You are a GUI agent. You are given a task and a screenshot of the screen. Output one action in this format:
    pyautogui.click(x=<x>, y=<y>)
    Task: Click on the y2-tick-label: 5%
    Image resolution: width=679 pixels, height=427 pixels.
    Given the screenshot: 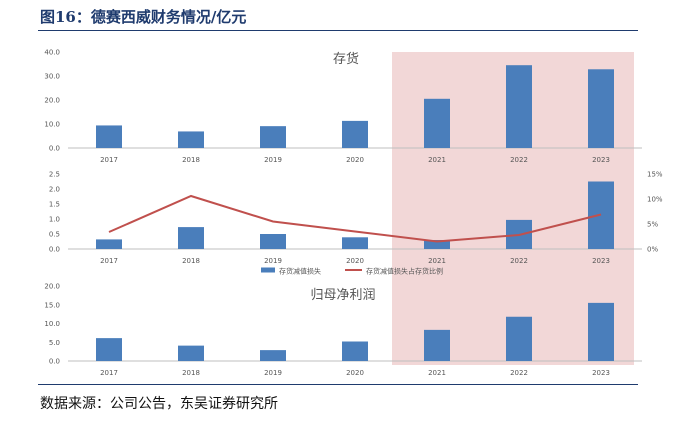 What is the action you would take?
    pyautogui.click(x=652, y=225)
    